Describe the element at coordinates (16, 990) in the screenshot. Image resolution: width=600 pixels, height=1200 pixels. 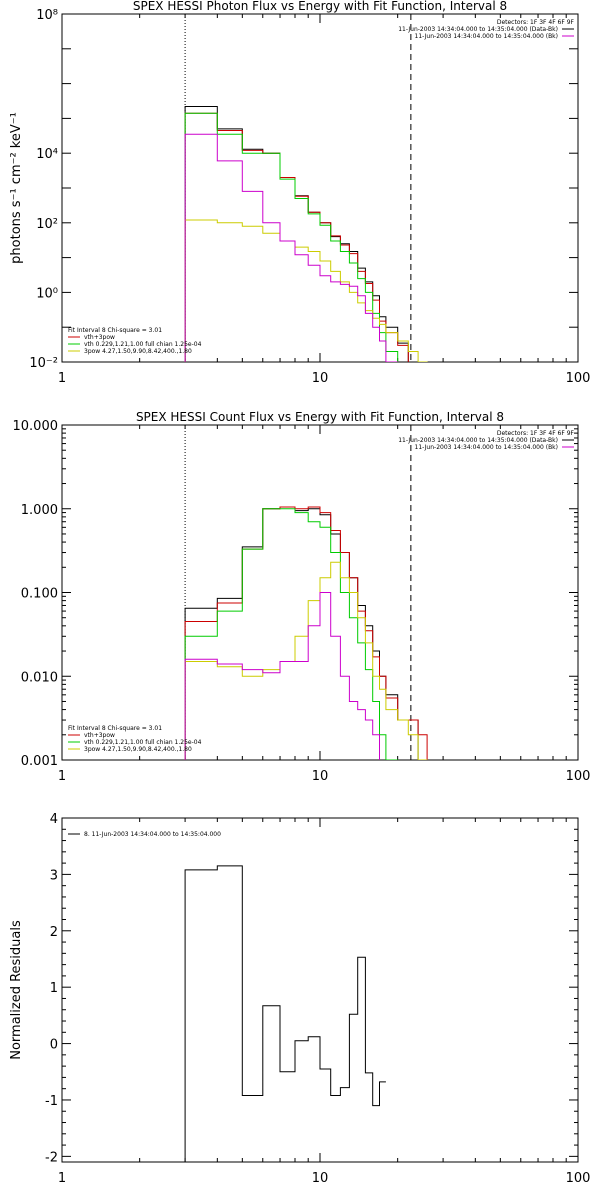
I see `y-axis-label: Normalized Residuals` at that location.